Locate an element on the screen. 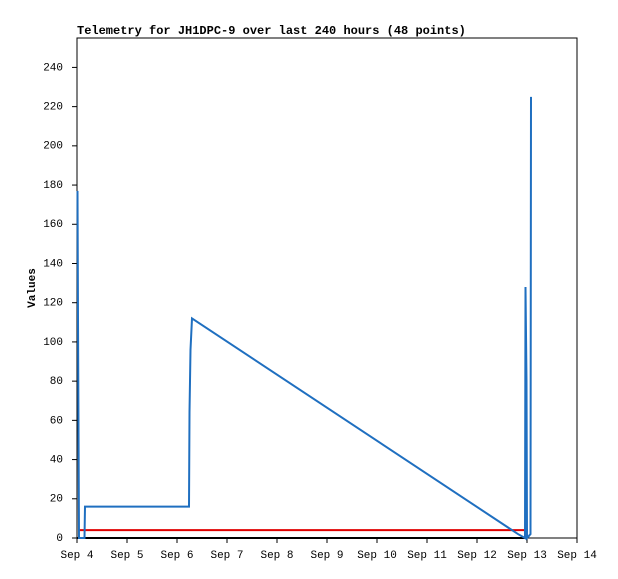 This screenshot has height=579, width=618. y-tick-label: 160 is located at coordinates (53, 225).